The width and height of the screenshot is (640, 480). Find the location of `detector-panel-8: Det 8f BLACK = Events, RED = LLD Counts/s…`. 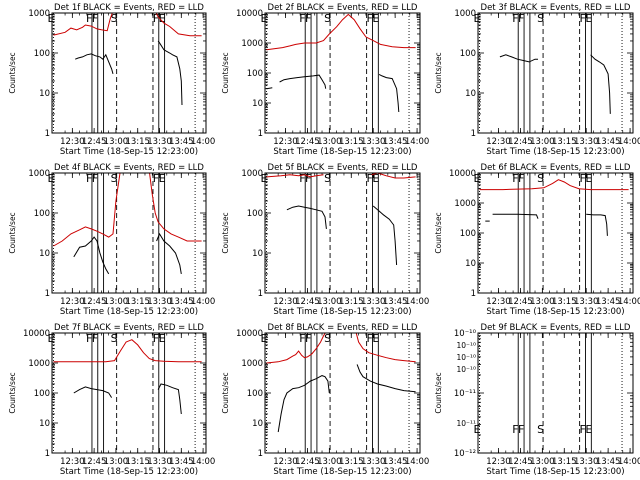

detector-panel-8: Det 8f BLACK = Events, RED = LLD Counts/s… is located at coordinates (325, 400).